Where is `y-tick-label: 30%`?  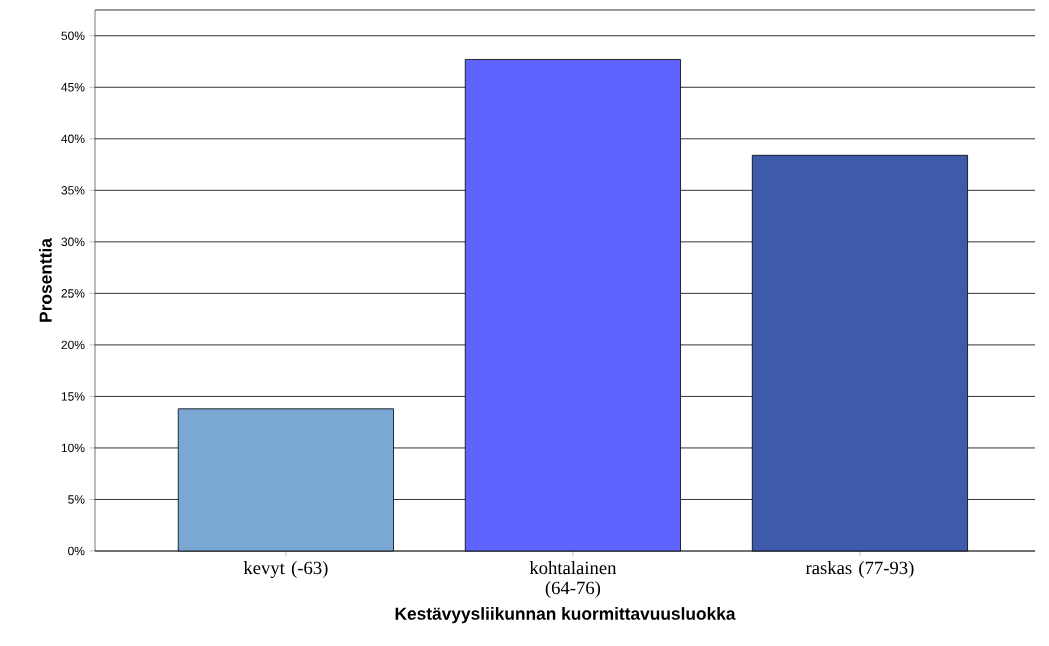
y-tick-label: 30% is located at coordinates (73, 242).